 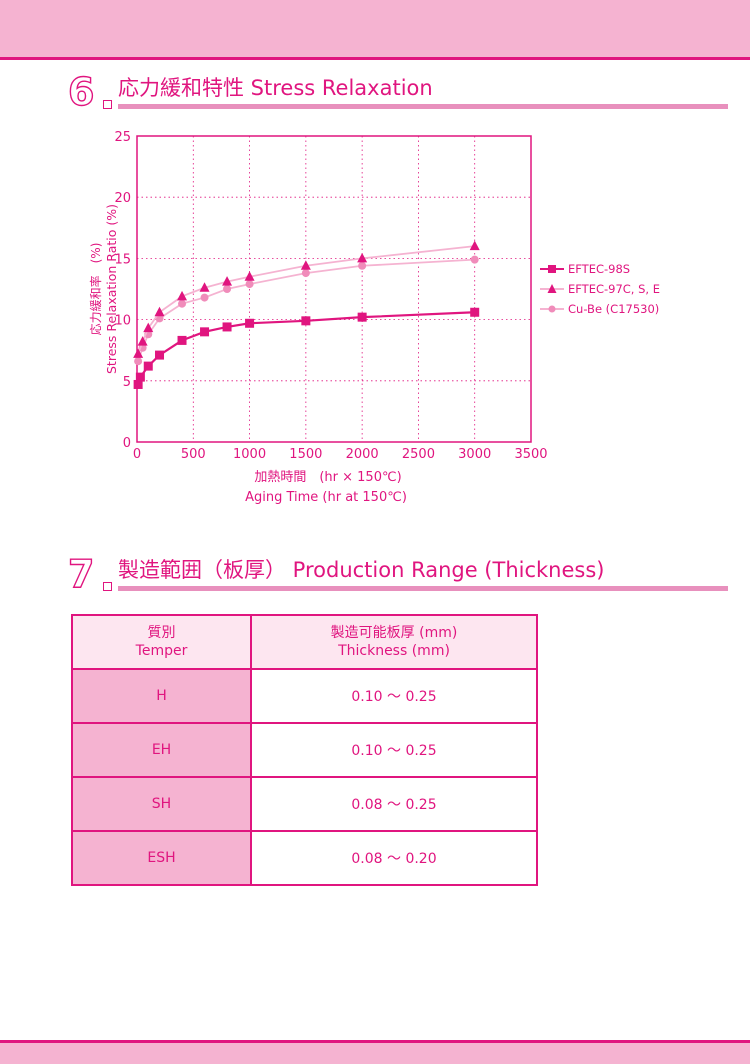 What do you see at coordinates (599, 269) in the screenshot?
I see `legend-label: EFTEC-98S` at bounding box center [599, 269].